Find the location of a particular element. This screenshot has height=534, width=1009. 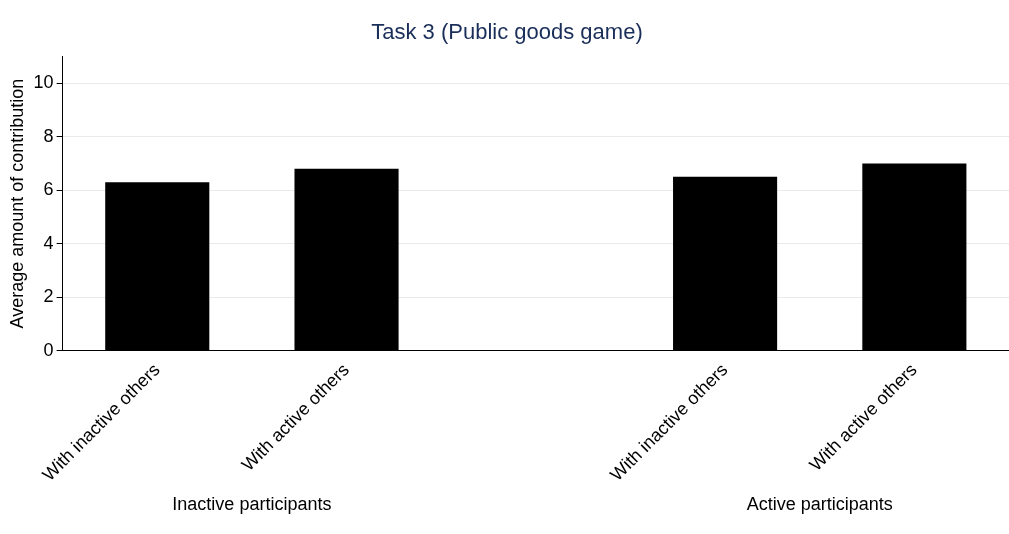

chart-title: Task 3 (Public goods game) is located at coordinates (507, 32).